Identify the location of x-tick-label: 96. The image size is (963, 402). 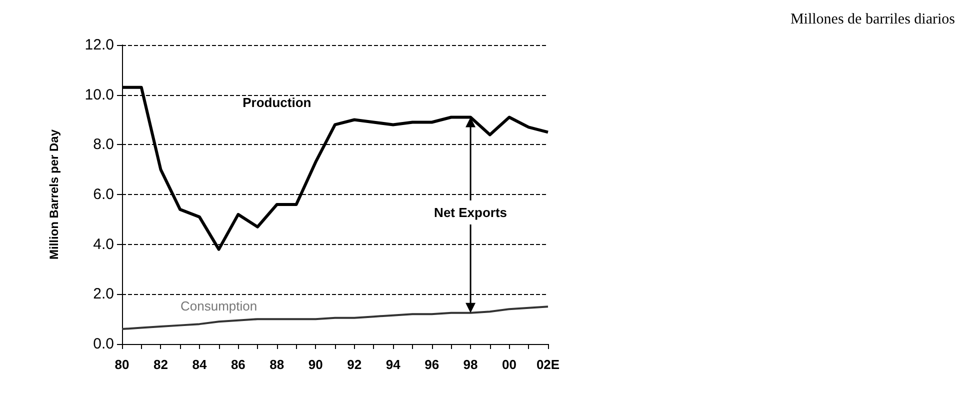
(432, 364).